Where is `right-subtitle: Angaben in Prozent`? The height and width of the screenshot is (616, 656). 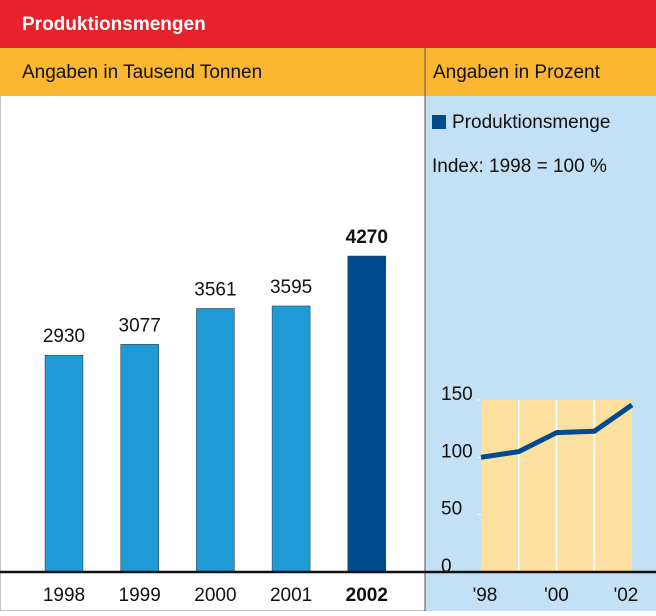
right-subtitle: Angaben in Prozent is located at coordinates (517, 72).